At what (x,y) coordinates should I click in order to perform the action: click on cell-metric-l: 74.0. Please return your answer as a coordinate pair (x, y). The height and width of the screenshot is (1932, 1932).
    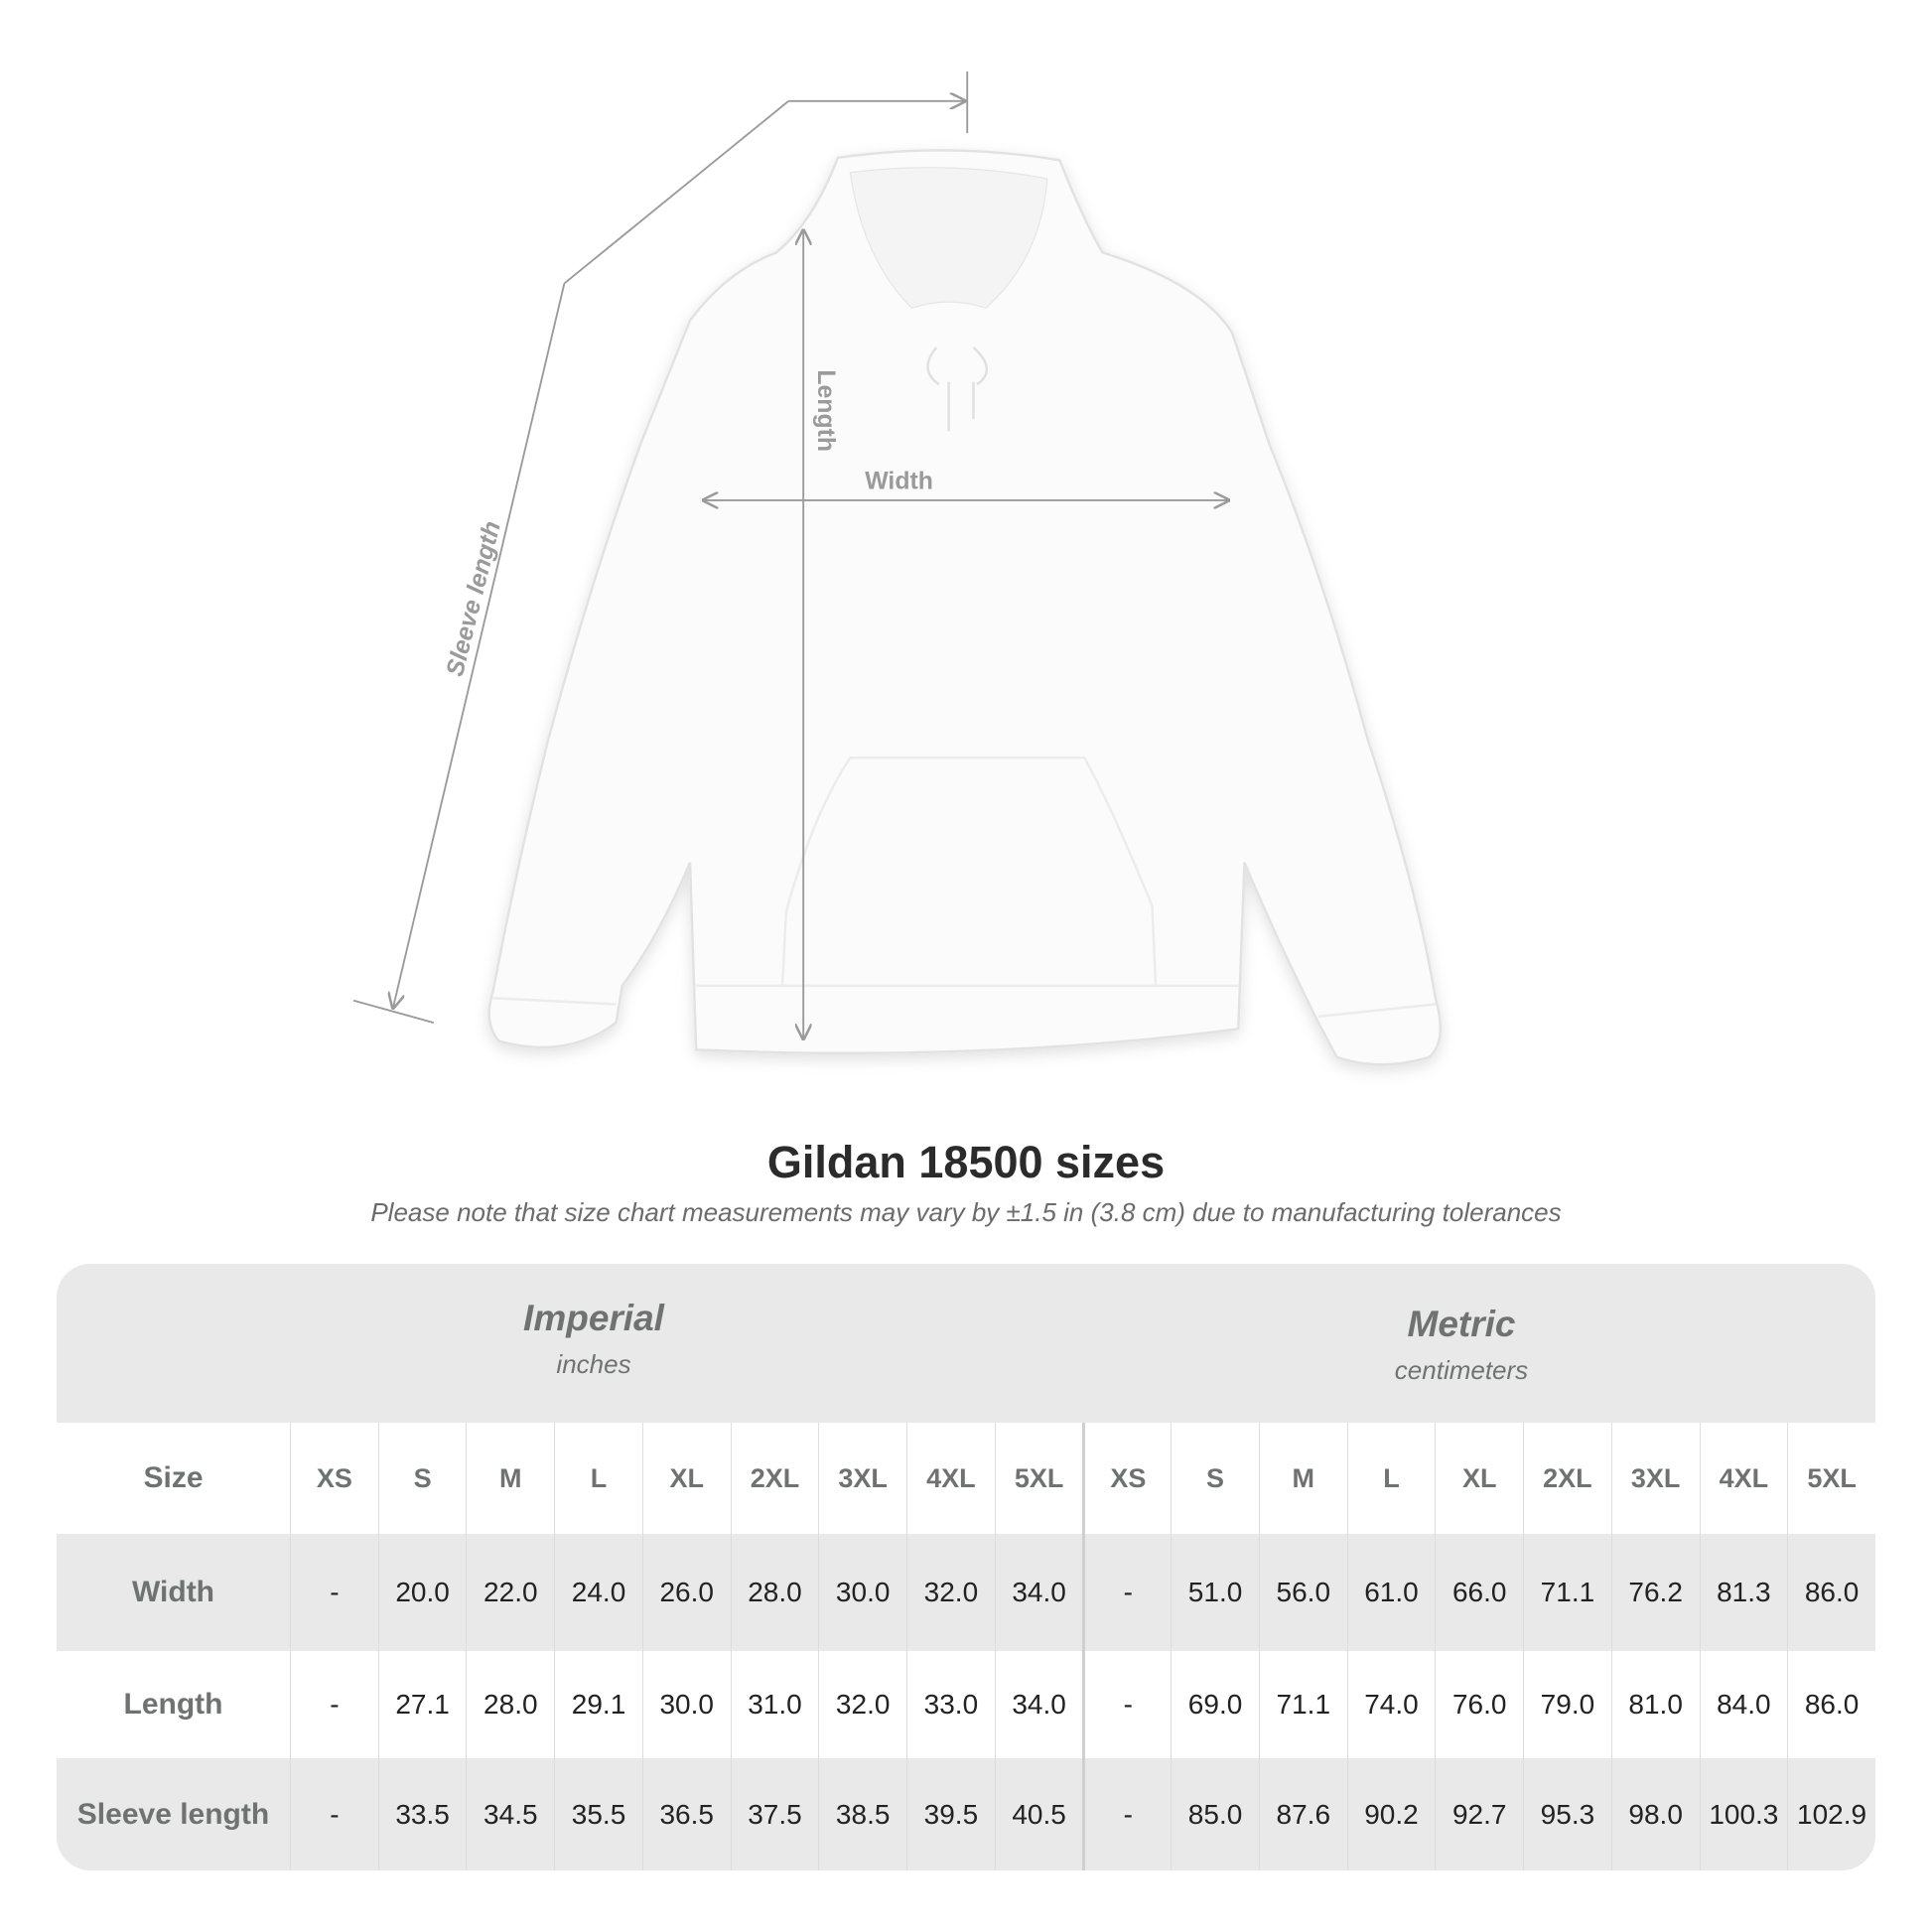
    Looking at the image, I should click on (1391, 1705).